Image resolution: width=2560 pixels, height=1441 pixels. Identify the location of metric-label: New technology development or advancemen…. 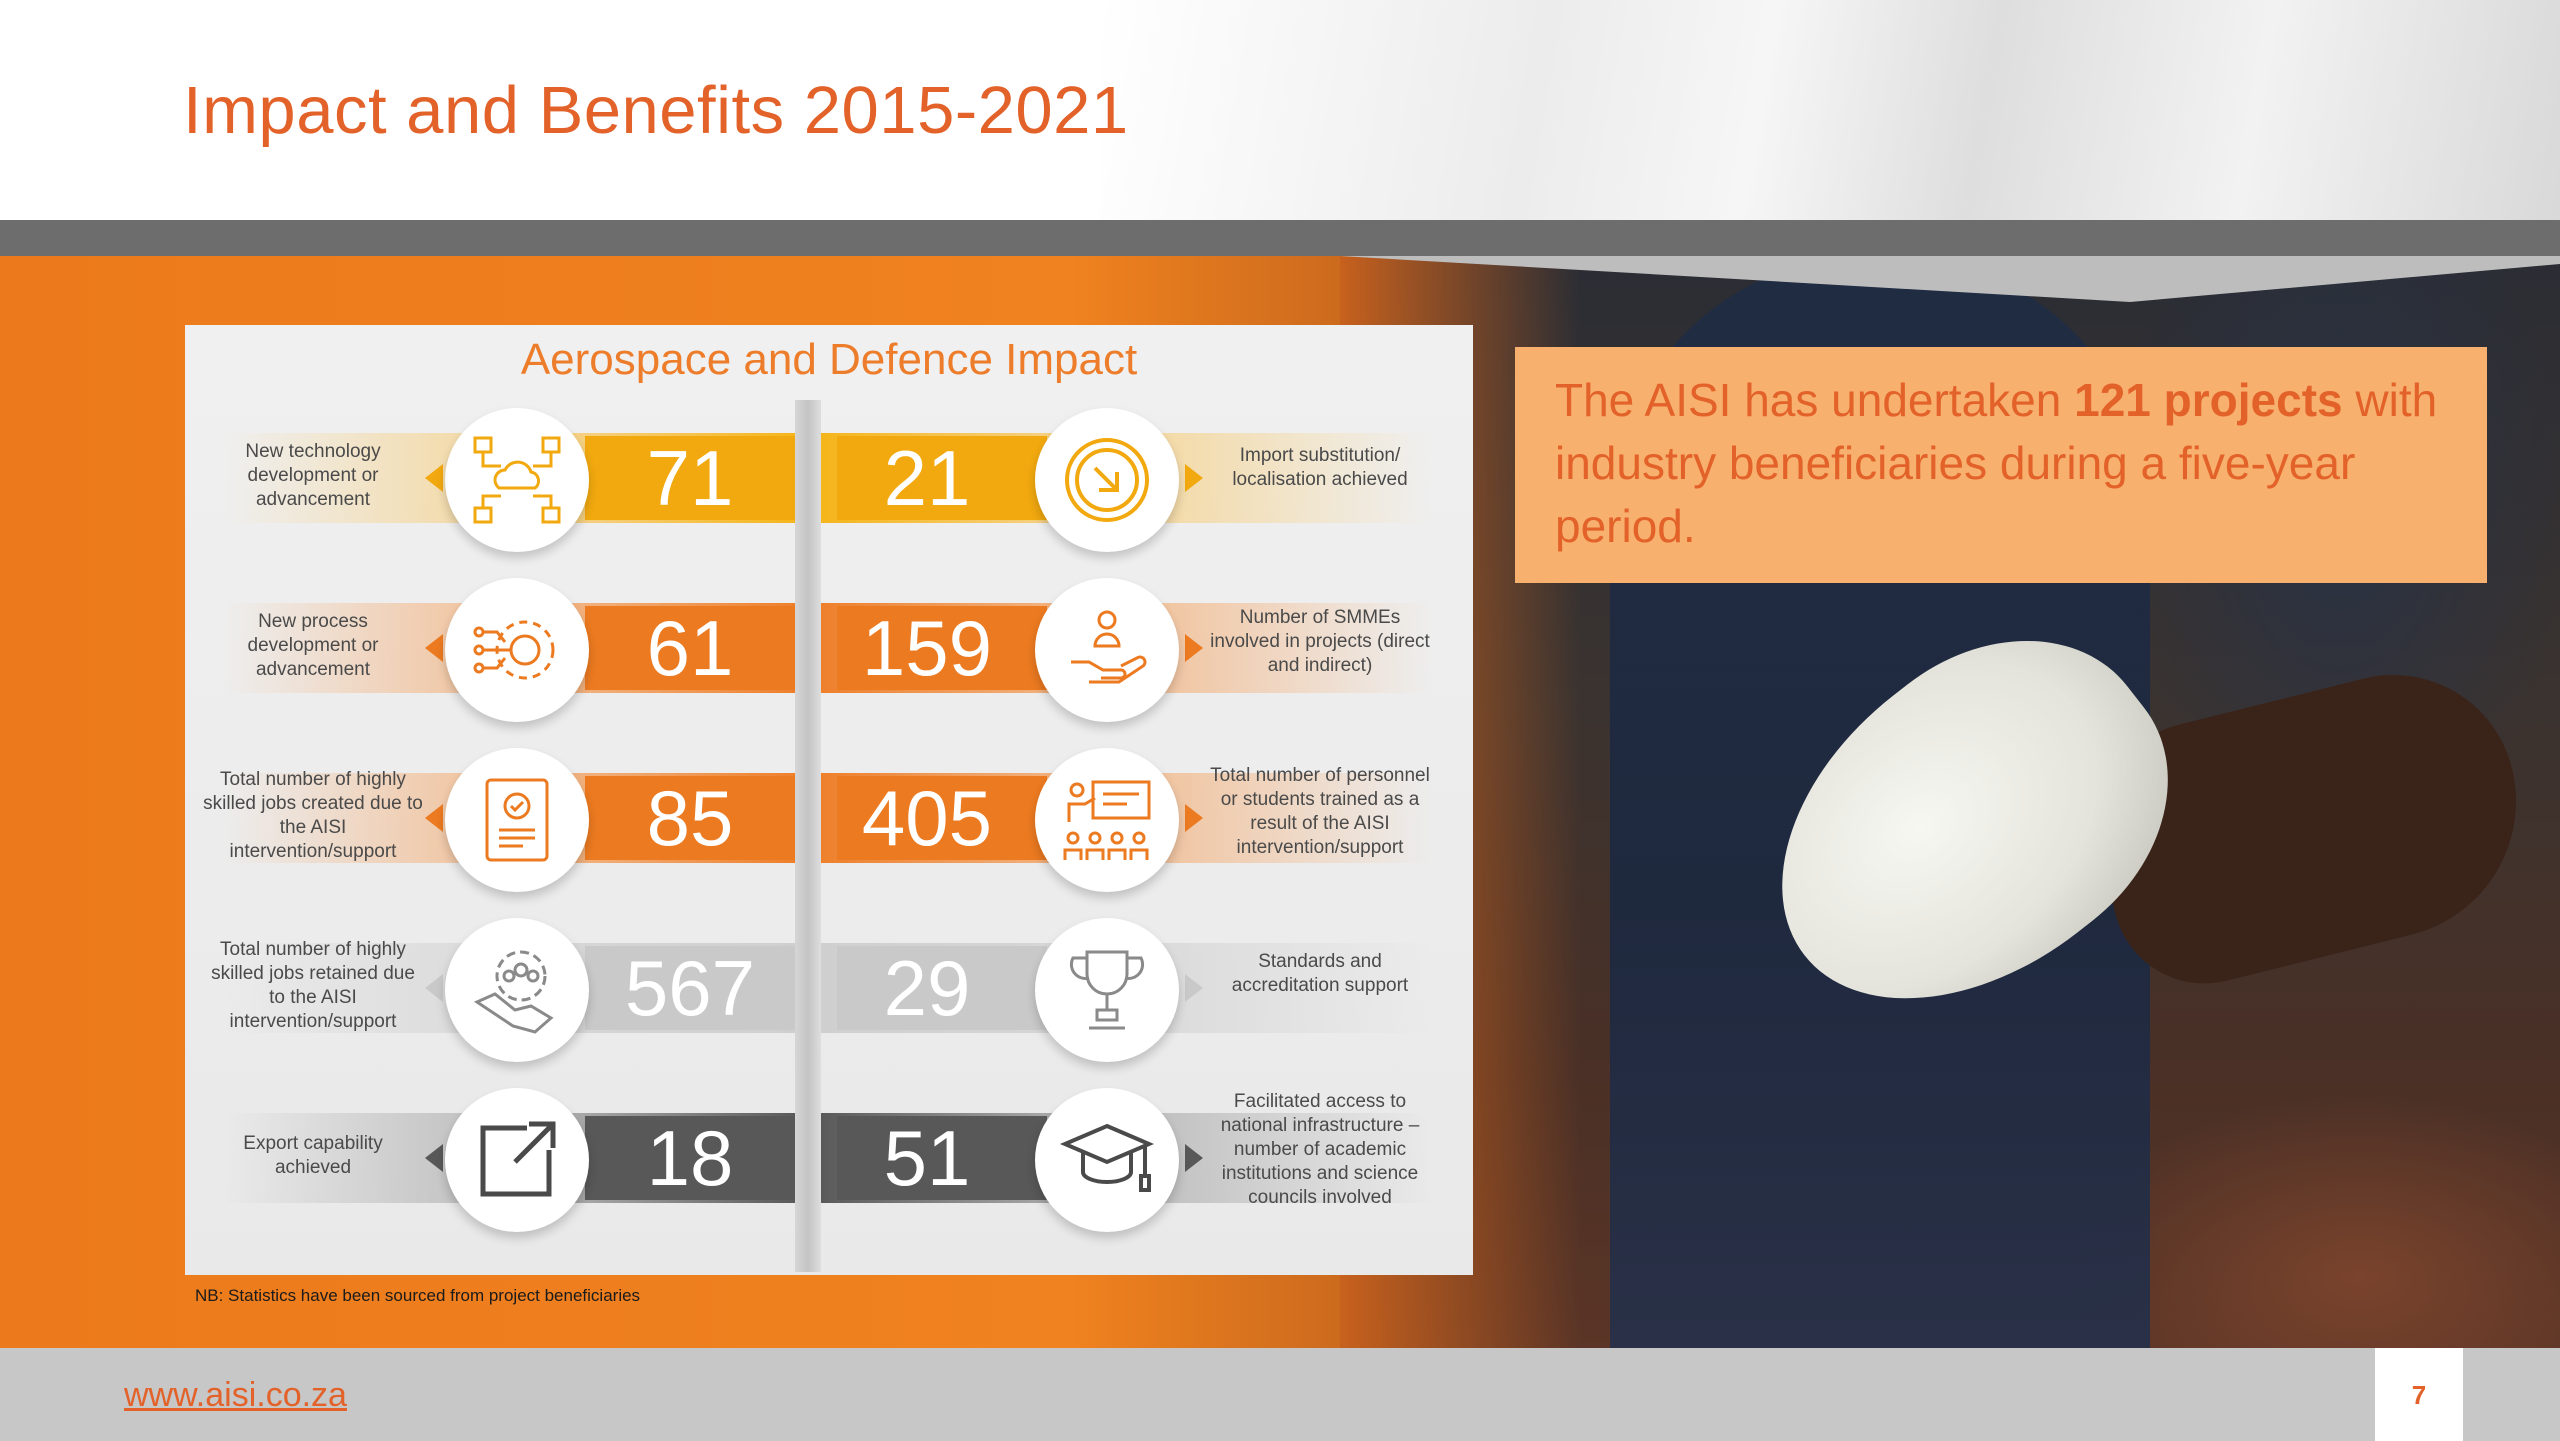
(313, 475).